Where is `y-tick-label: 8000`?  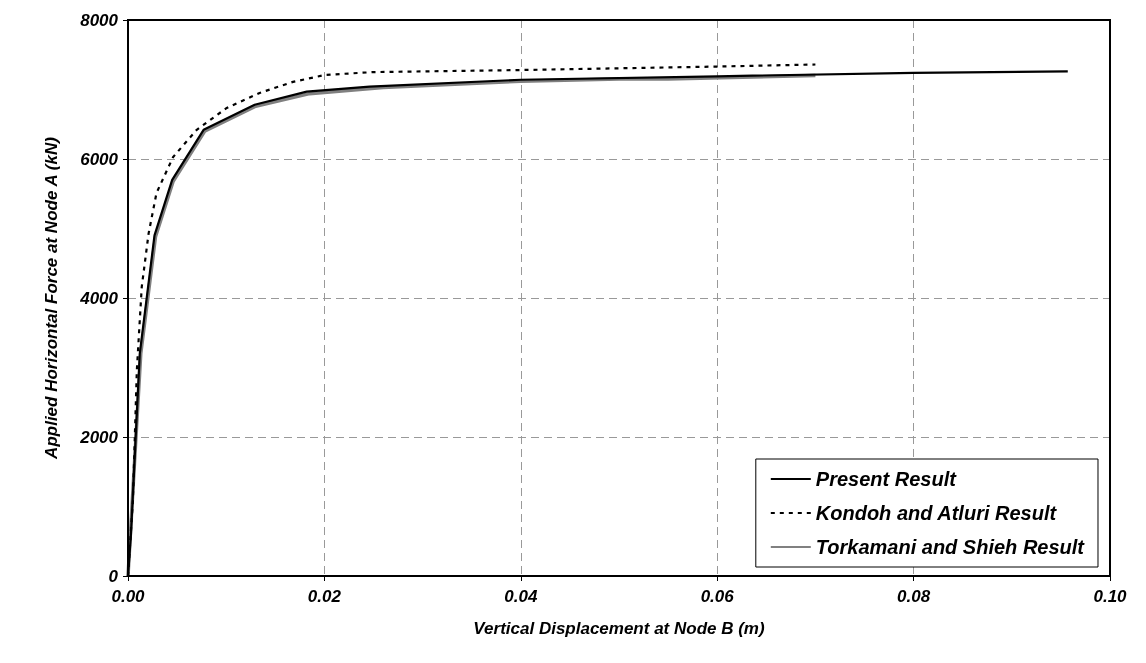 y-tick-label: 8000 is located at coordinates (99, 20).